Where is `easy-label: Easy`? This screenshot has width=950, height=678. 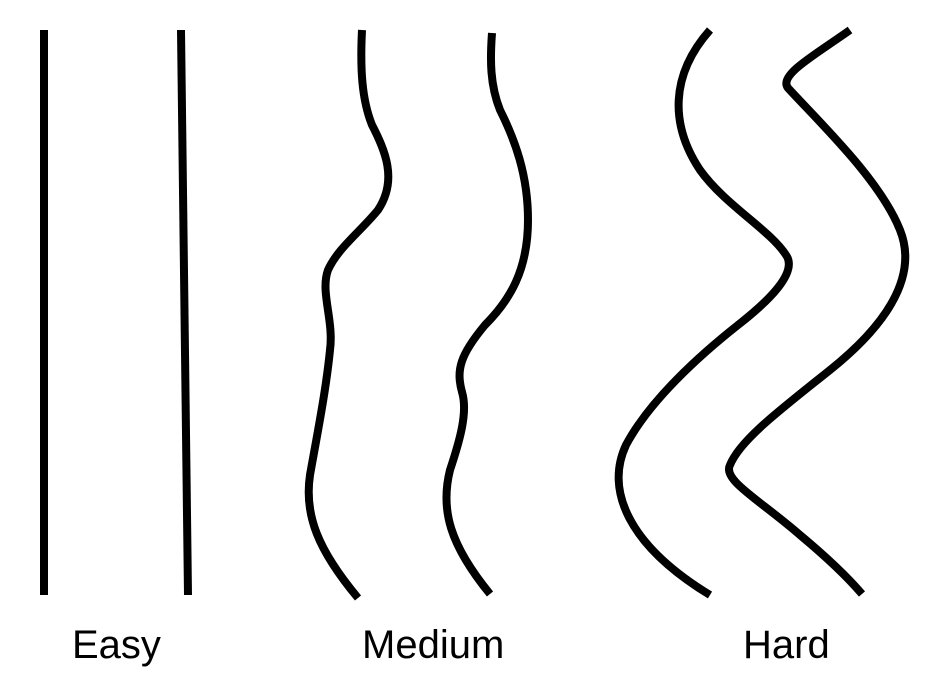
easy-label: Easy is located at coordinates (116, 645).